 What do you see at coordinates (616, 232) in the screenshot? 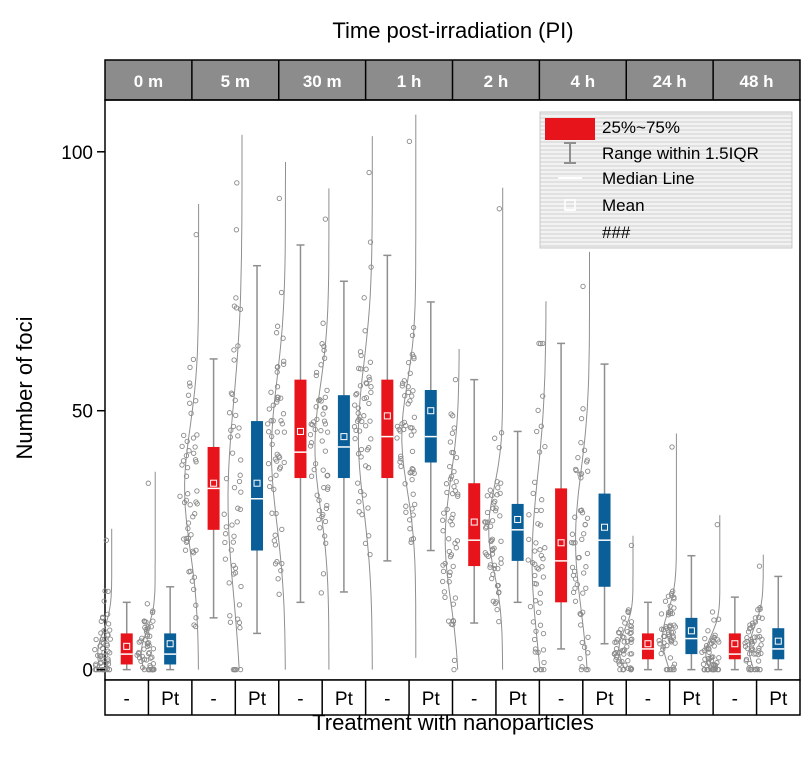
I see `legend-entry-label: ###` at bounding box center [616, 232].